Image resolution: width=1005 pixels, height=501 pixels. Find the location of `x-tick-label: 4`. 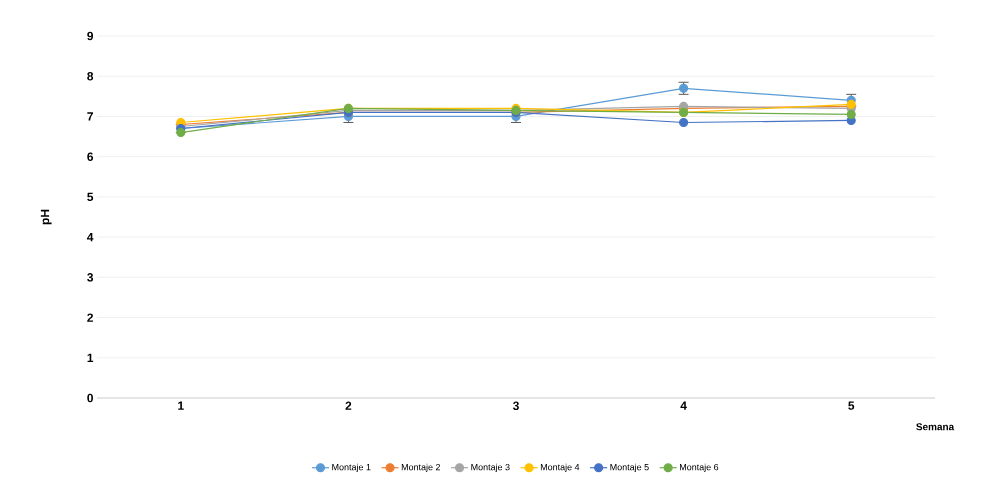

x-tick-label: 4 is located at coordinates (683, 405).